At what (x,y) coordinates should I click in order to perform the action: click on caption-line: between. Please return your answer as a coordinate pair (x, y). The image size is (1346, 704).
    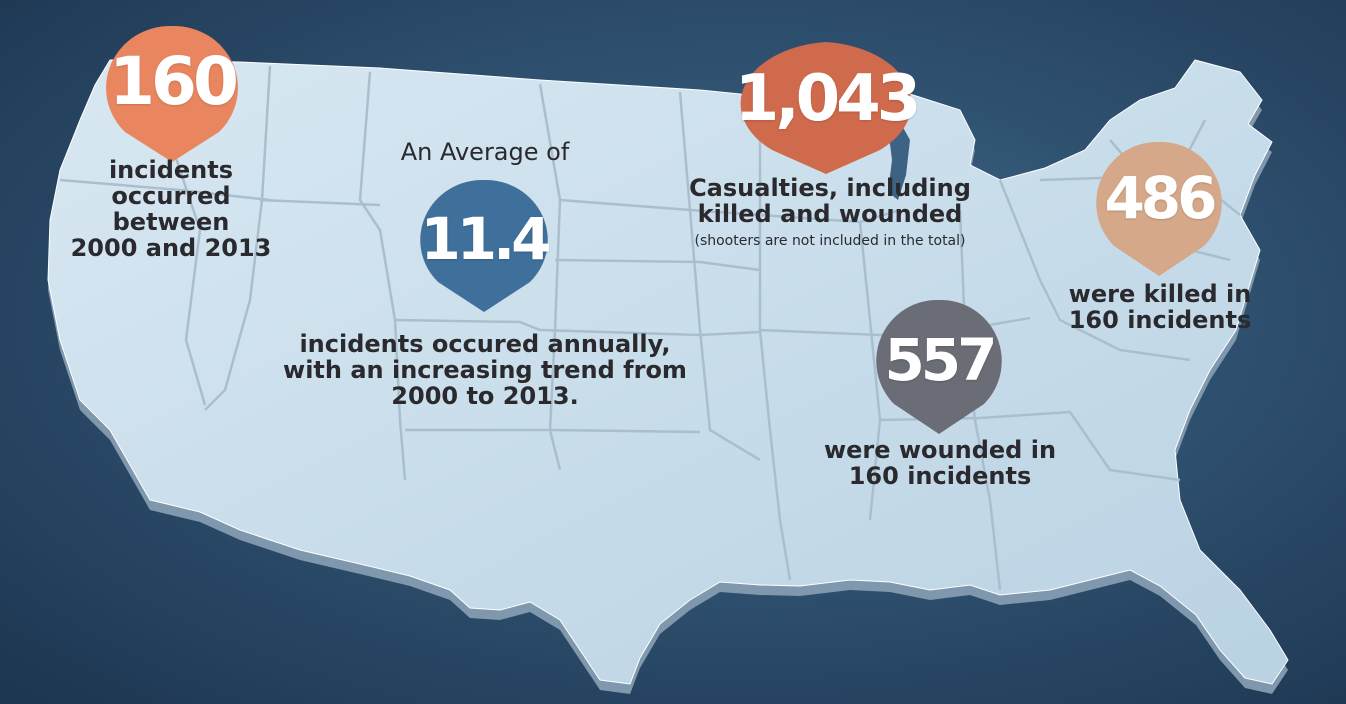
    Looking at the image, I should click on (171, 221).